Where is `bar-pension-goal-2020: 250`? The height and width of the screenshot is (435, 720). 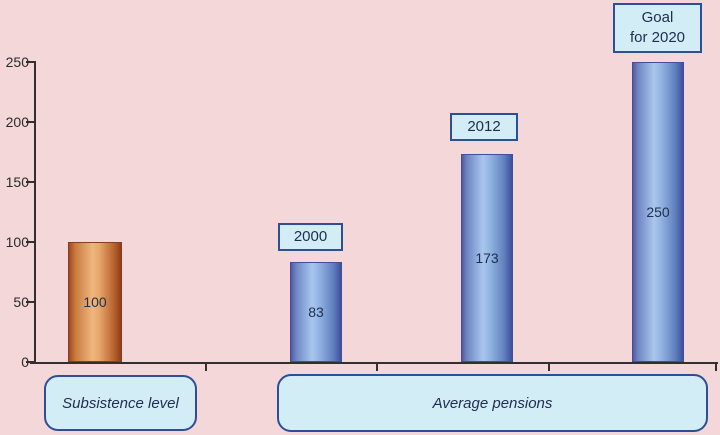
bar-pension-goal-2020: 250 is located at coordinates (658, 212).